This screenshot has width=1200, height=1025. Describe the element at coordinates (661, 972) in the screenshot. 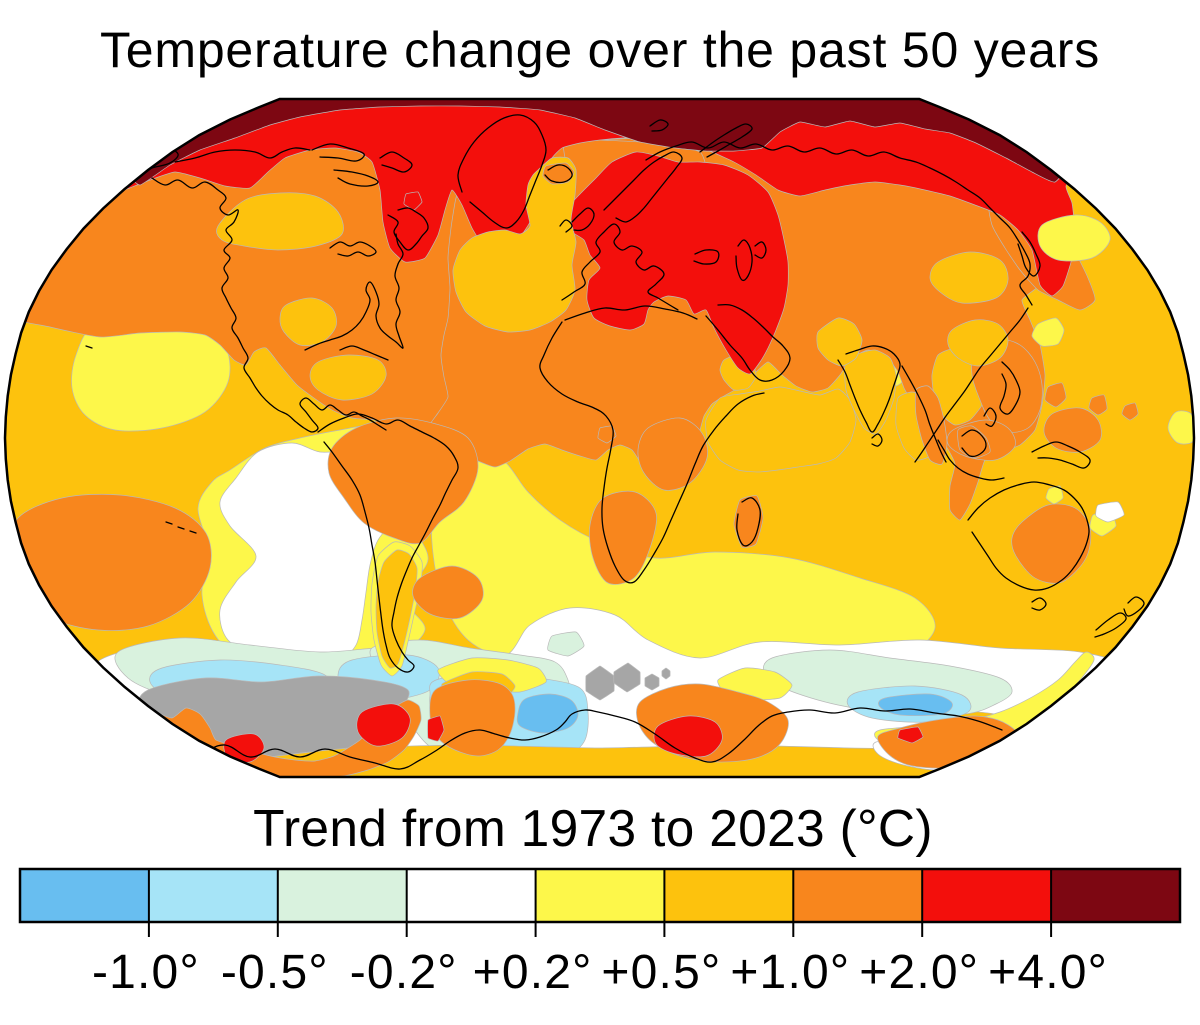

I see `svg-text: +0.5°` at that location.